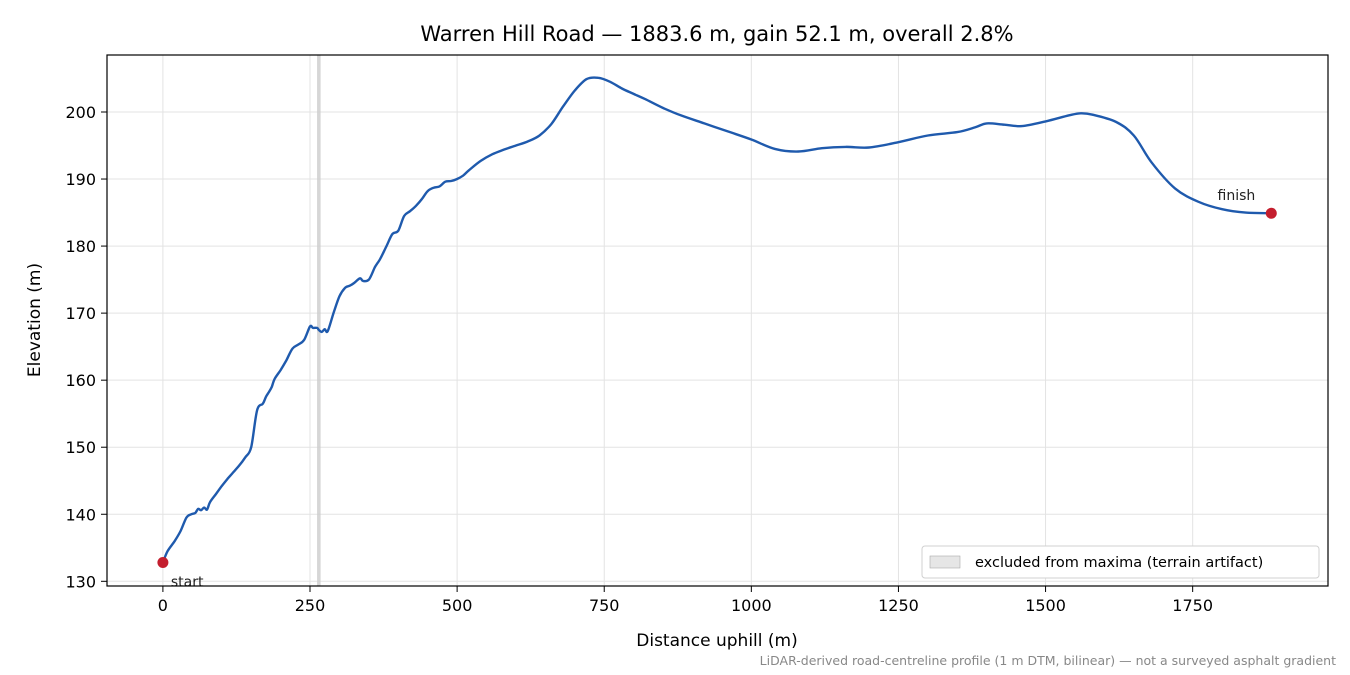 Image resolution: width=1350 pixels, height=675 pixels. Describe the element at coordinates (751, 605) in the screenshot. I see `x-tick-label: 1000` at that location.